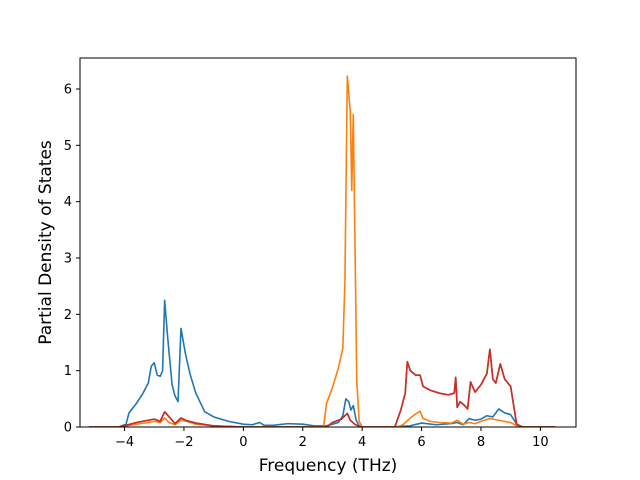 The image size is (640, 480). What do you see at coordinates (68, 315) in the screenshot?
I see `y-tick-label: 2` at bounding box center [68, 315].